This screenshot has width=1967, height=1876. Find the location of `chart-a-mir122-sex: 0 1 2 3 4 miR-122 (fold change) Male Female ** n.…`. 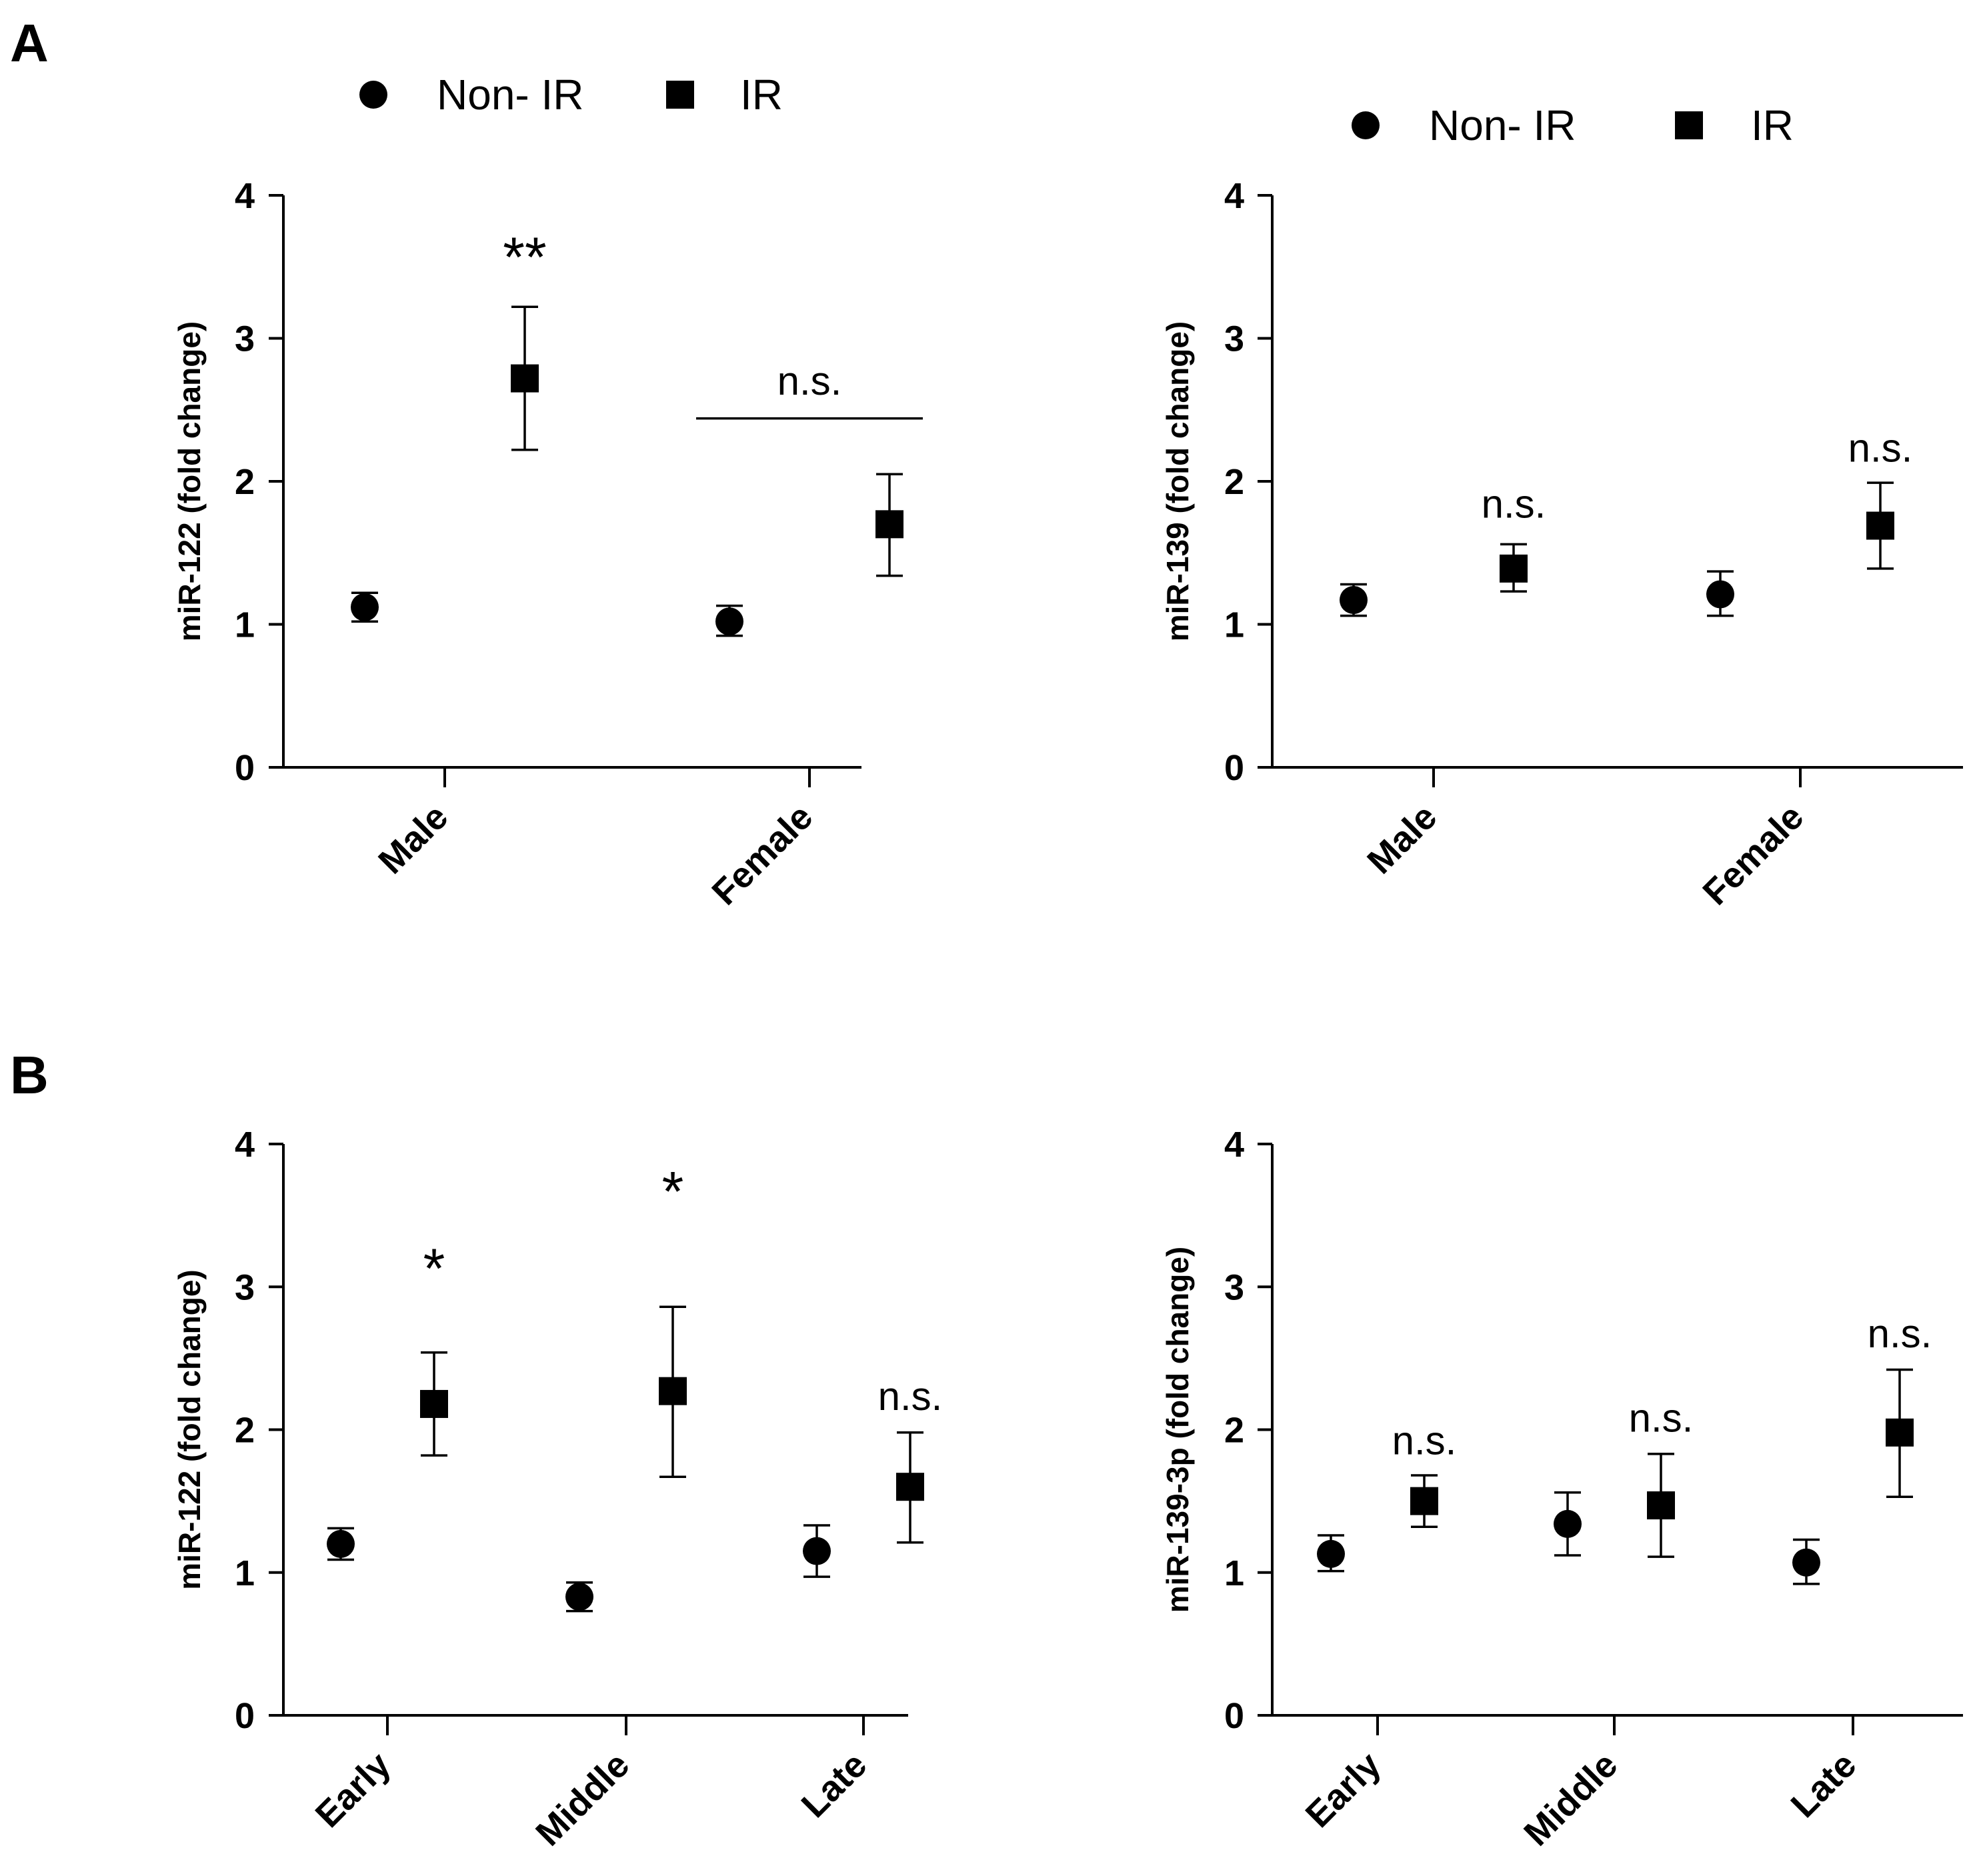

chart-a-mir122-sex: 0 1 2 3 4 miR-122 (fold change) Male Female ** n.… is located at coordinates (548, 544).